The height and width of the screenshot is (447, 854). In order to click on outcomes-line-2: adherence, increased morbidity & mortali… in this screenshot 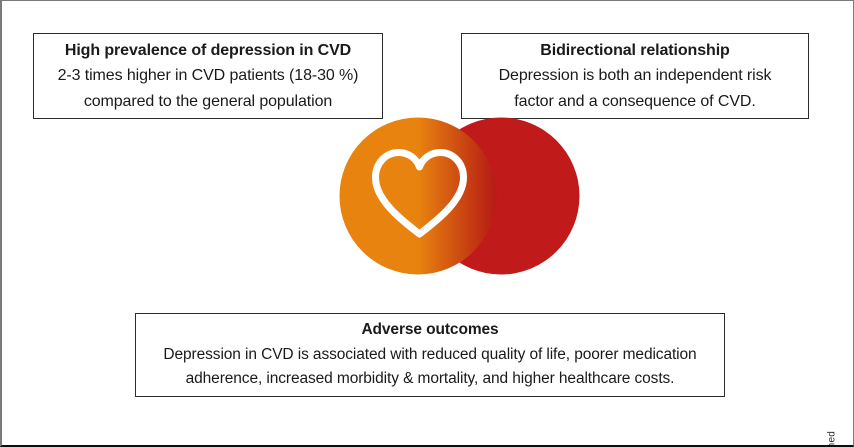, I will do `click(430, 379)`.